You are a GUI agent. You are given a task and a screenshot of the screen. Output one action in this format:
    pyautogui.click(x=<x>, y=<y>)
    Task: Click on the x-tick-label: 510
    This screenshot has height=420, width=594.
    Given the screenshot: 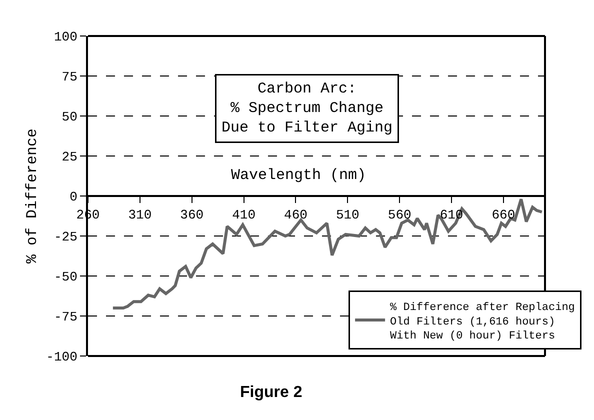 What is the action you would take?
    pyautogui.click(x=348, y=214)
    